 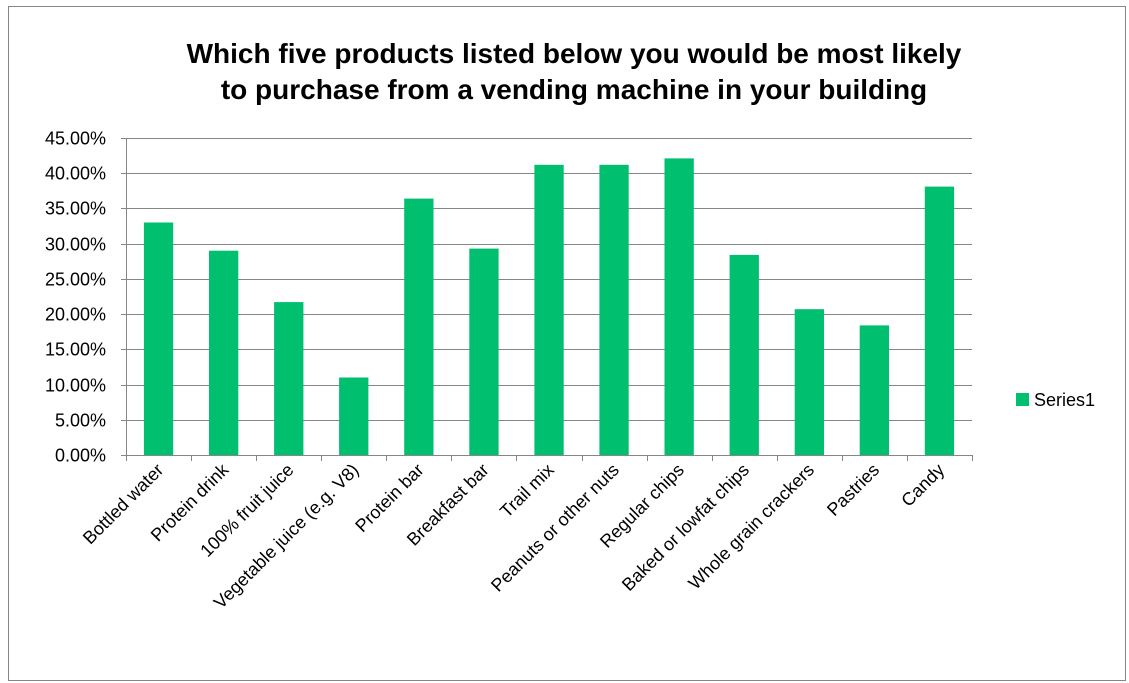 I want to click on x-category-label: Whole grain crackers, so click(x=751, y=527).